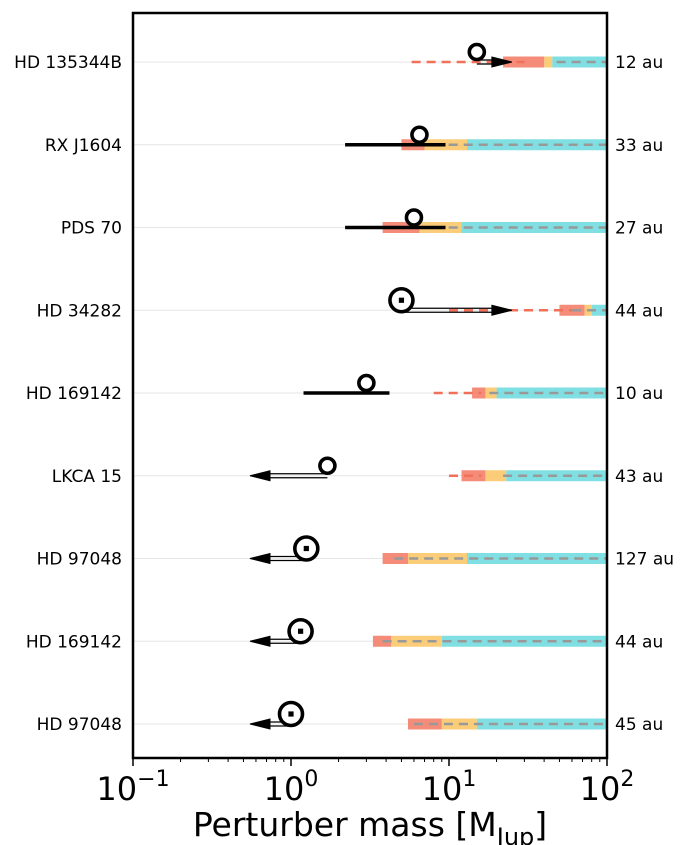 Image resolution: width=684 pixels, height=845 pixels. I want to click on separation-label: 33 au, so click(639, 146).